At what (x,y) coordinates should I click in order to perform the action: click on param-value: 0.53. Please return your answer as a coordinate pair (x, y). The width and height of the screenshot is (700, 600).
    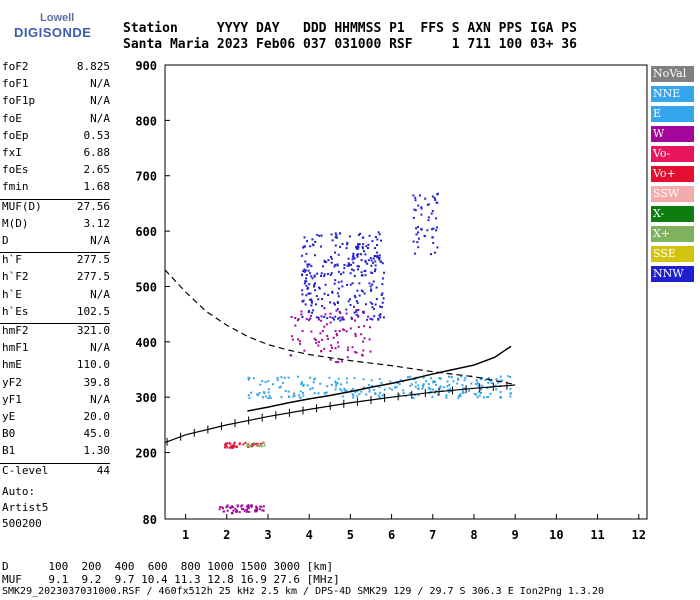
    Looking at the image, I should click on (97, 135).